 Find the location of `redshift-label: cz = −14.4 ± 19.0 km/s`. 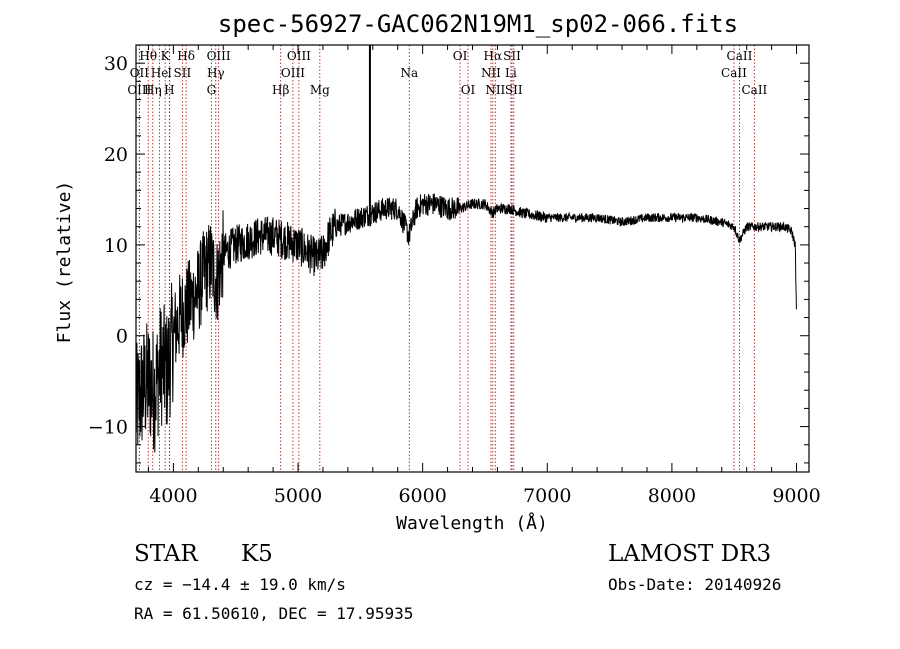

redshift-label: cz = −14.4 ± 19.0 km/s is located at coordinates (240, 584).